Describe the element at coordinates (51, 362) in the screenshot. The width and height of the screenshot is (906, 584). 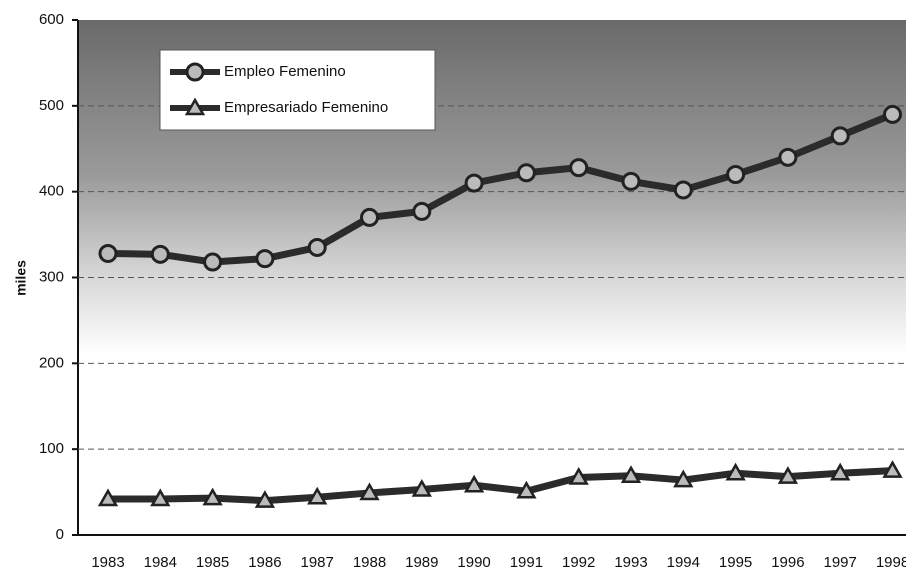
I see `y-tick-label: 200` at that location.